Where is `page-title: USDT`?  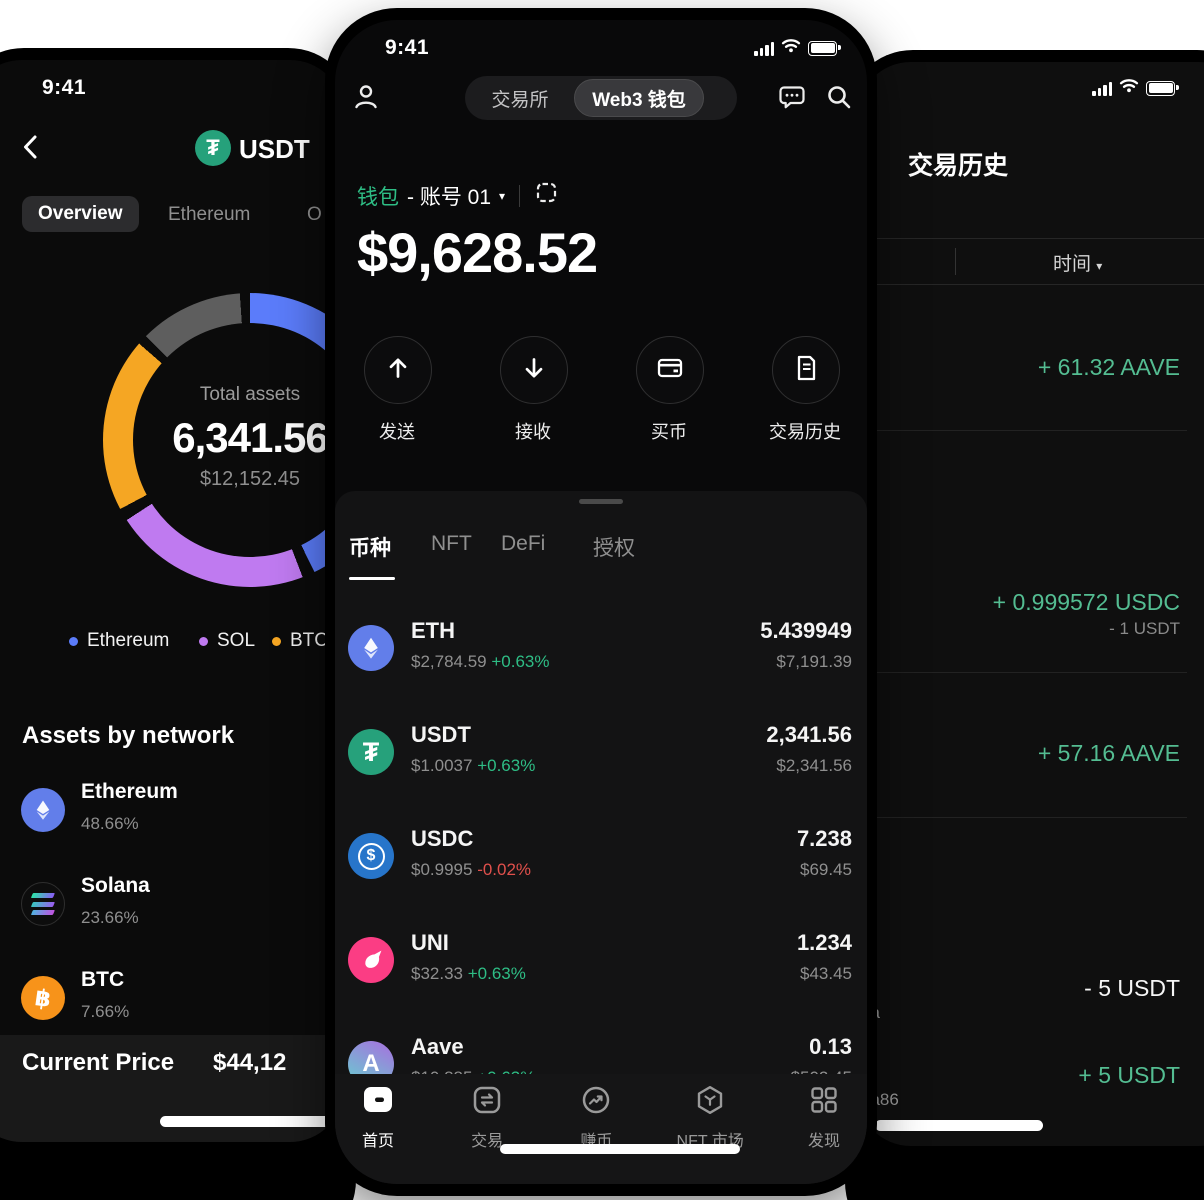
page-title: USDT is located at coordinates (274, 149).